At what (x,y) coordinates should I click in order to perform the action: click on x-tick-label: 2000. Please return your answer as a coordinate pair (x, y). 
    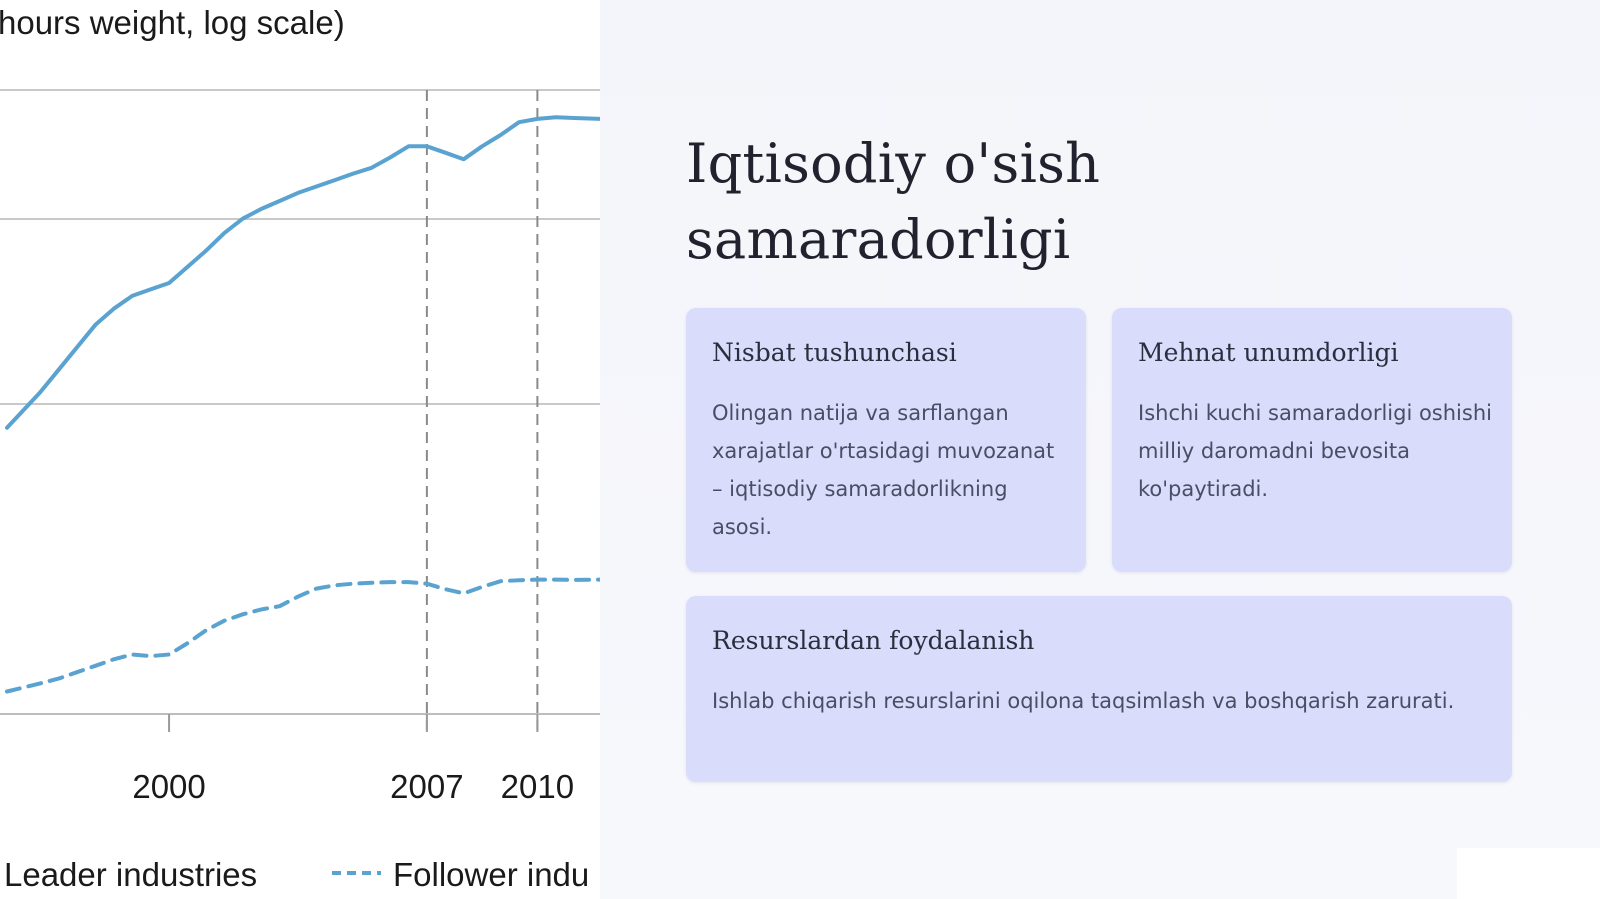
    Looking at the image, I should click on (168, 786).